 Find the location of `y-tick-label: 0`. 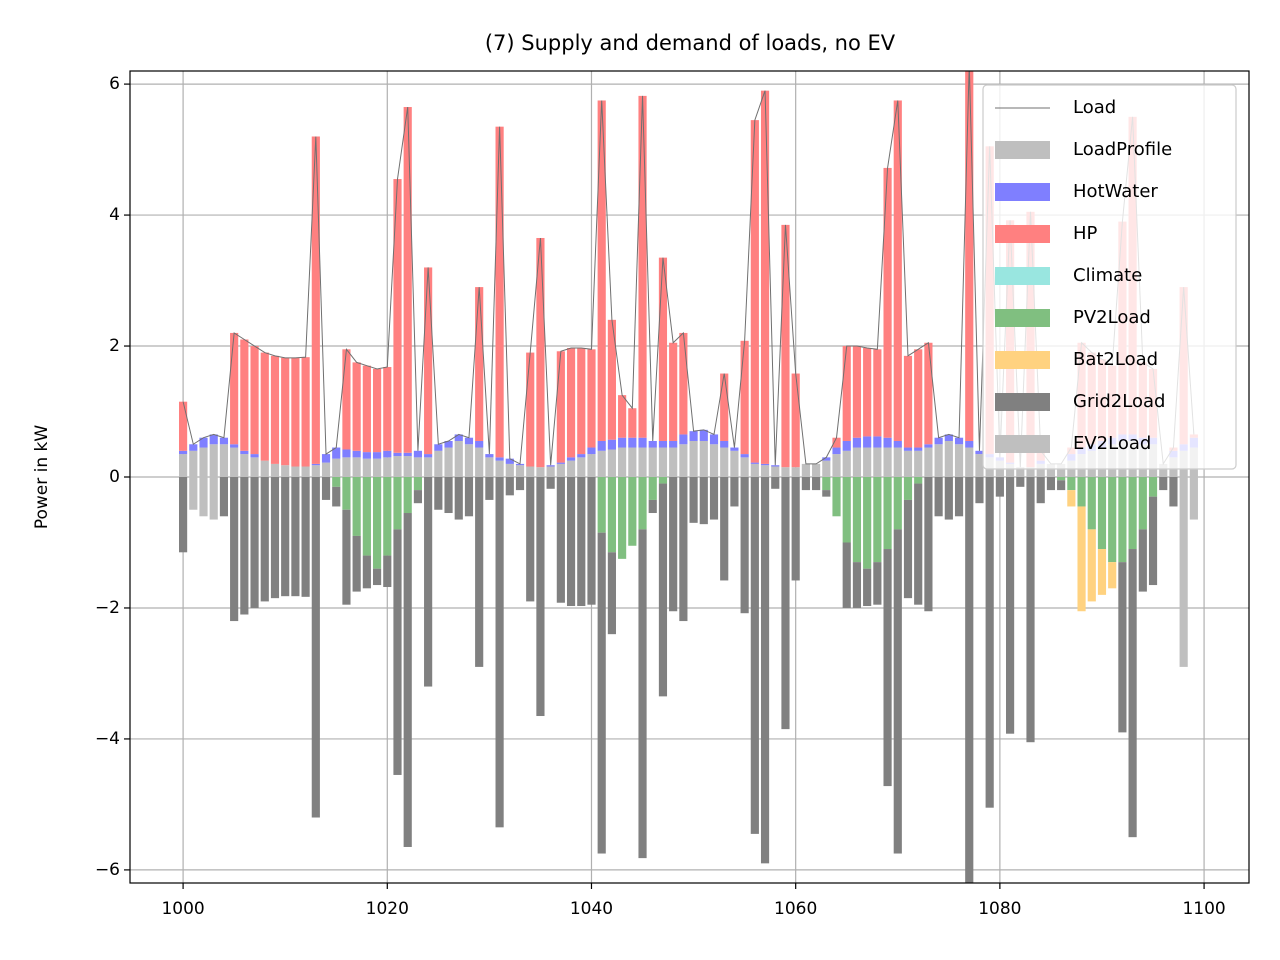

y-tick-label: 0 is located at coordinates (114, 477).